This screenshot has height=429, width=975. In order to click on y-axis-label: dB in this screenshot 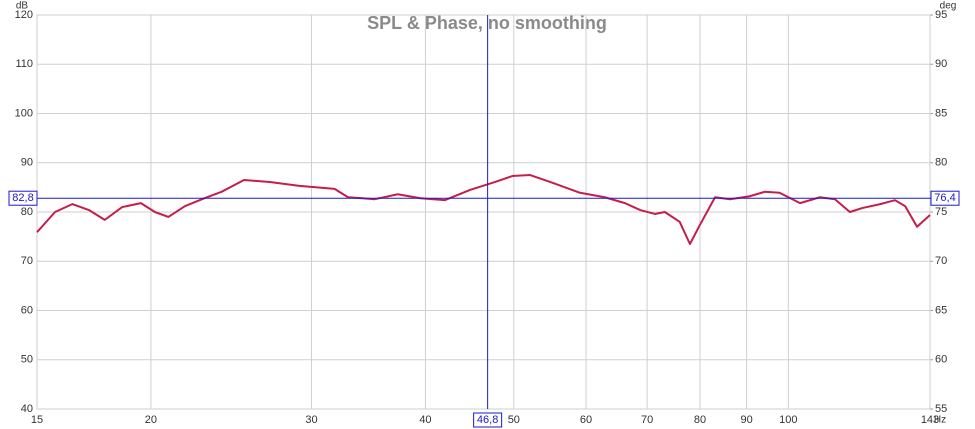, I will do `click(22, 6)`.